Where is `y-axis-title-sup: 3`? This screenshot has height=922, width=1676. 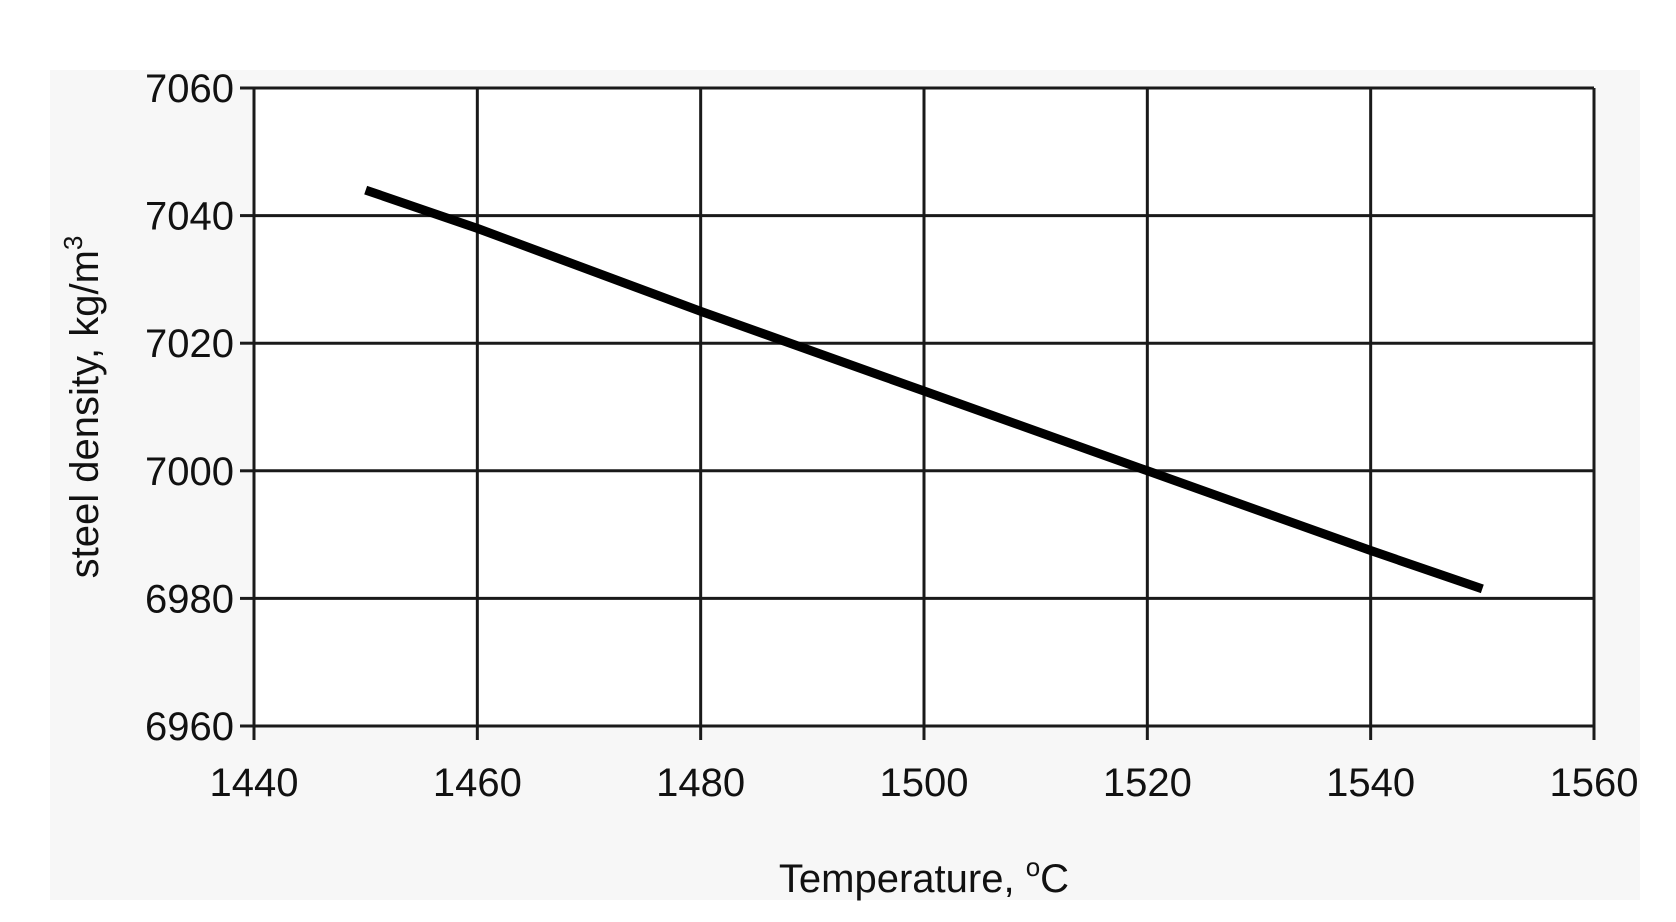 y-axis-title-sup: 3 is located at coordinates (73, 243).